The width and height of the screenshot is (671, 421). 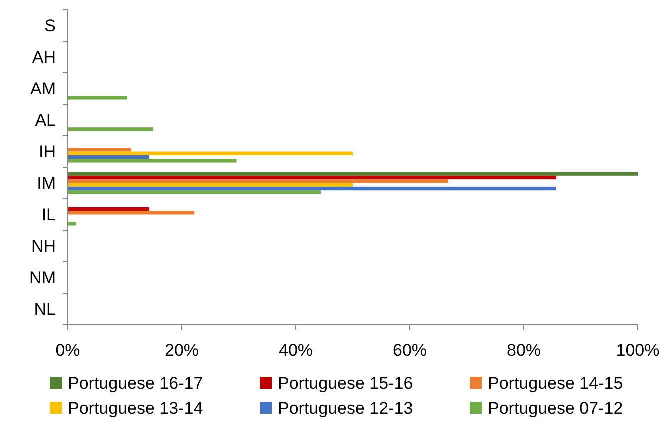 What do you see at coordinates (346, 383) in the screenshot?
I see `legend-label: Portuguese 15-16` at bounding box center [346, 383].